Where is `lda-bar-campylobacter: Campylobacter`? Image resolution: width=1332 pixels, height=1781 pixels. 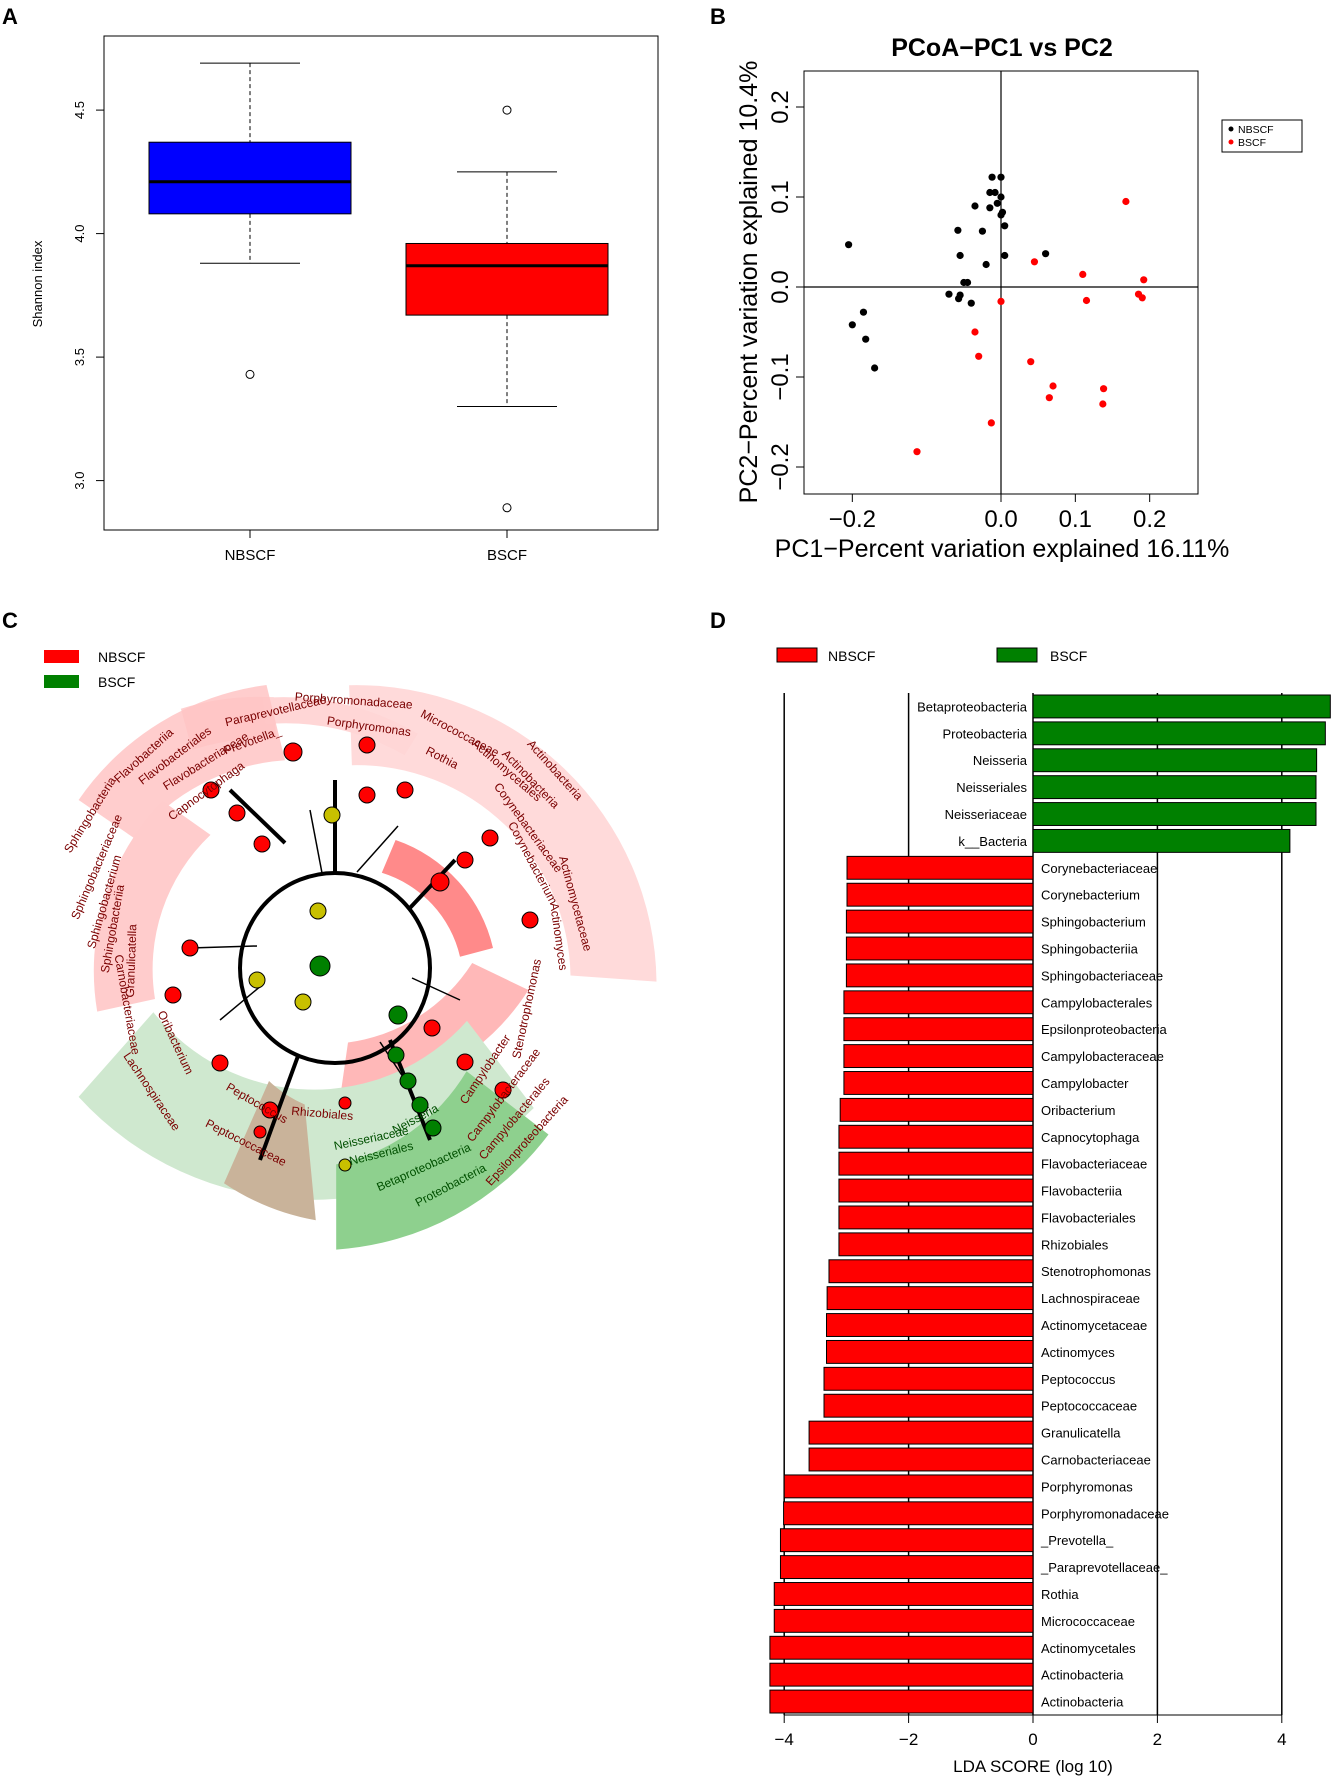 lda-bar-campylobacter: Campylobacter is located at coordinates (986, 1083).